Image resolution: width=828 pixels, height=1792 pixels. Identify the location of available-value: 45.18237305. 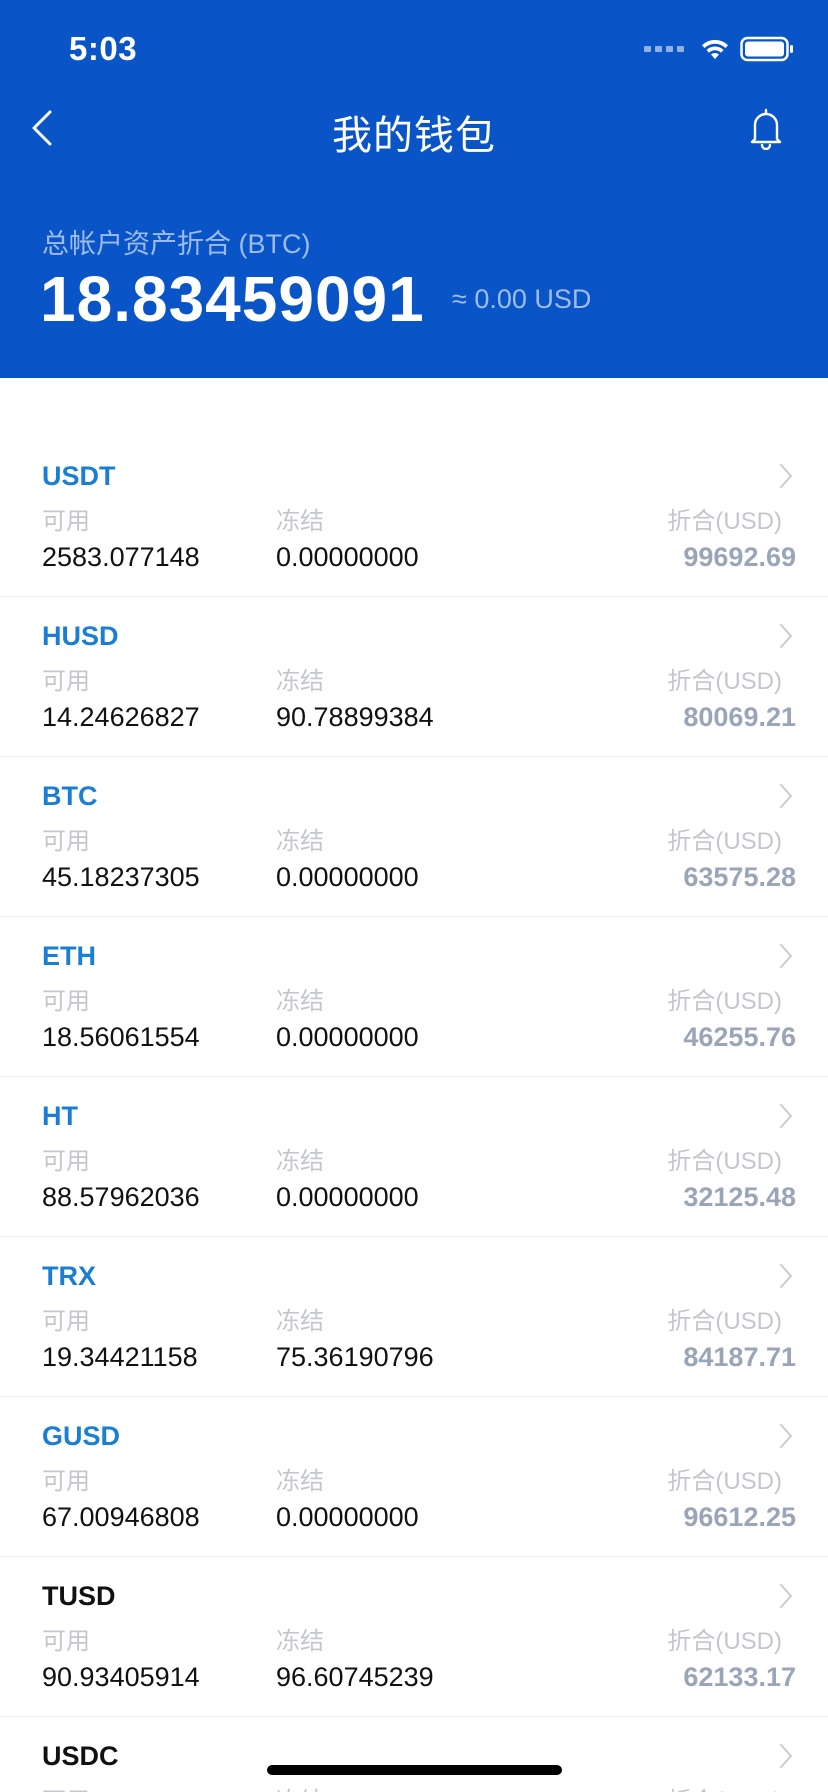
(121, 877).